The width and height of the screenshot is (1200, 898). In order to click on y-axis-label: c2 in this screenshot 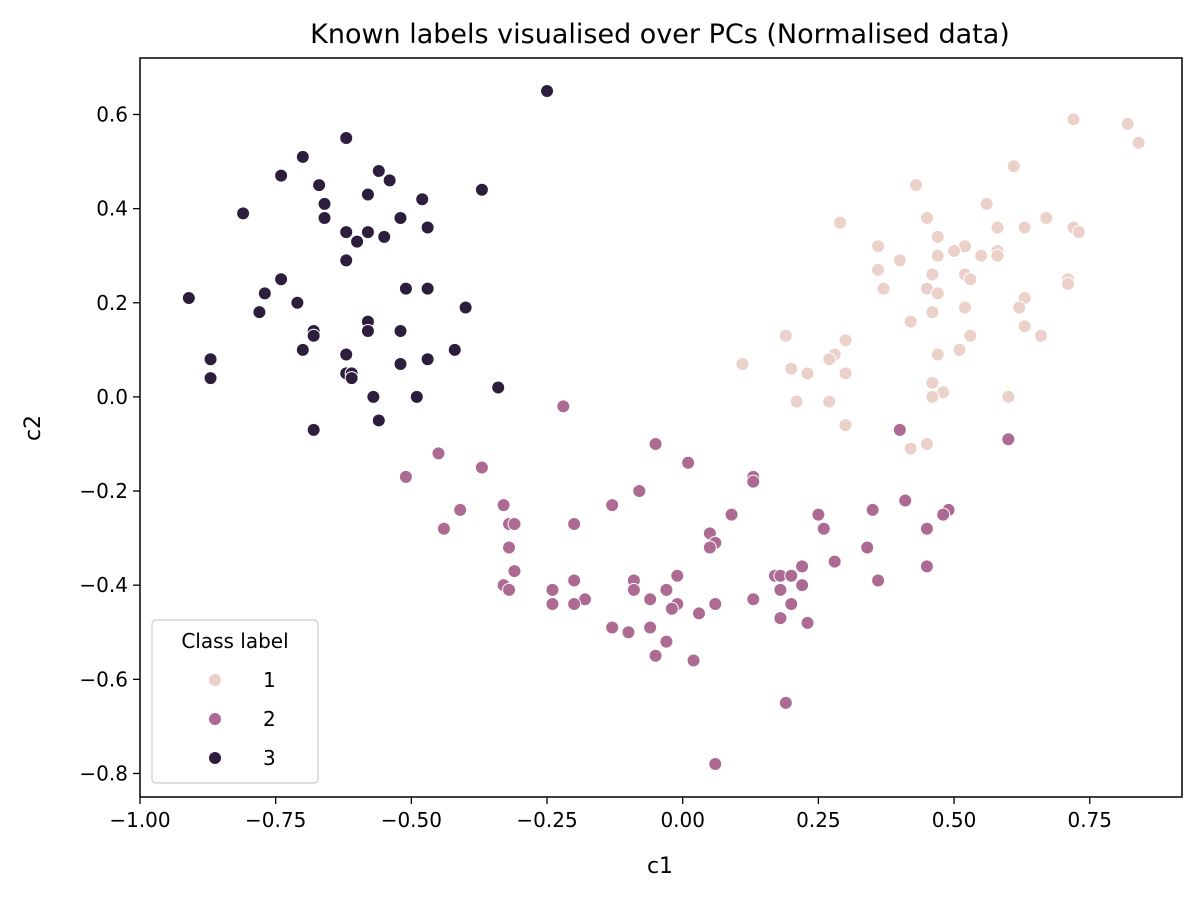, I will do `click(33, 428)`.